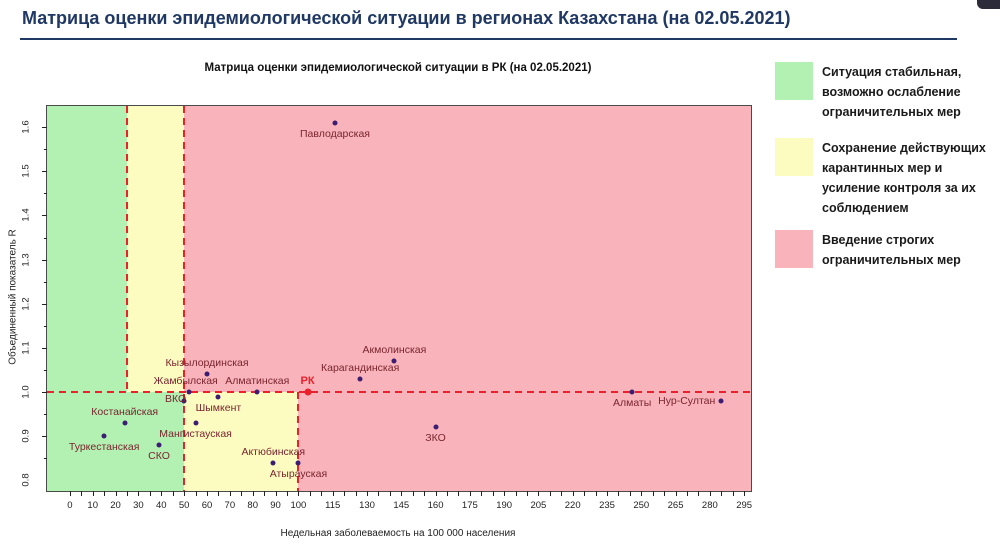  Describe the element at coordinates (196, 423) in the screenshot. I see `data-point-Мангистауская` at that location.